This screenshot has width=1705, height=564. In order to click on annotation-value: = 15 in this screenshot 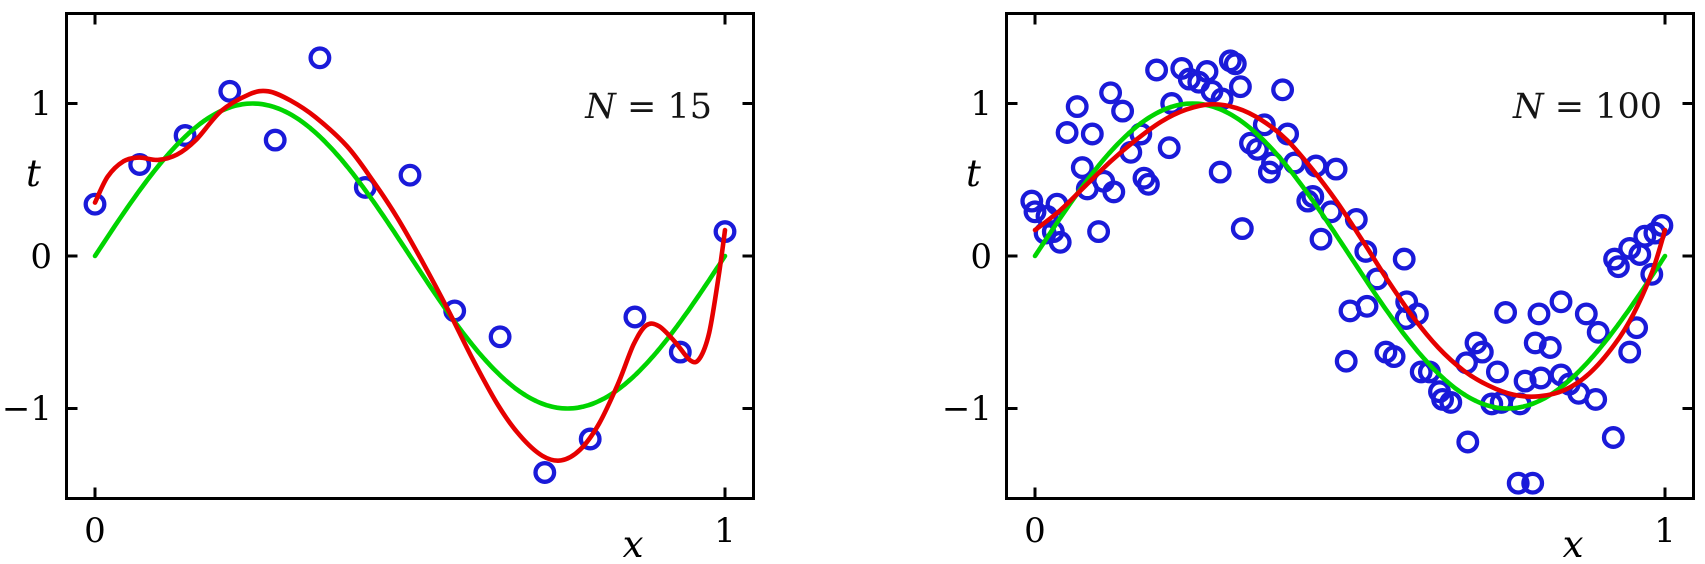, I will do `click(664, 107)`.